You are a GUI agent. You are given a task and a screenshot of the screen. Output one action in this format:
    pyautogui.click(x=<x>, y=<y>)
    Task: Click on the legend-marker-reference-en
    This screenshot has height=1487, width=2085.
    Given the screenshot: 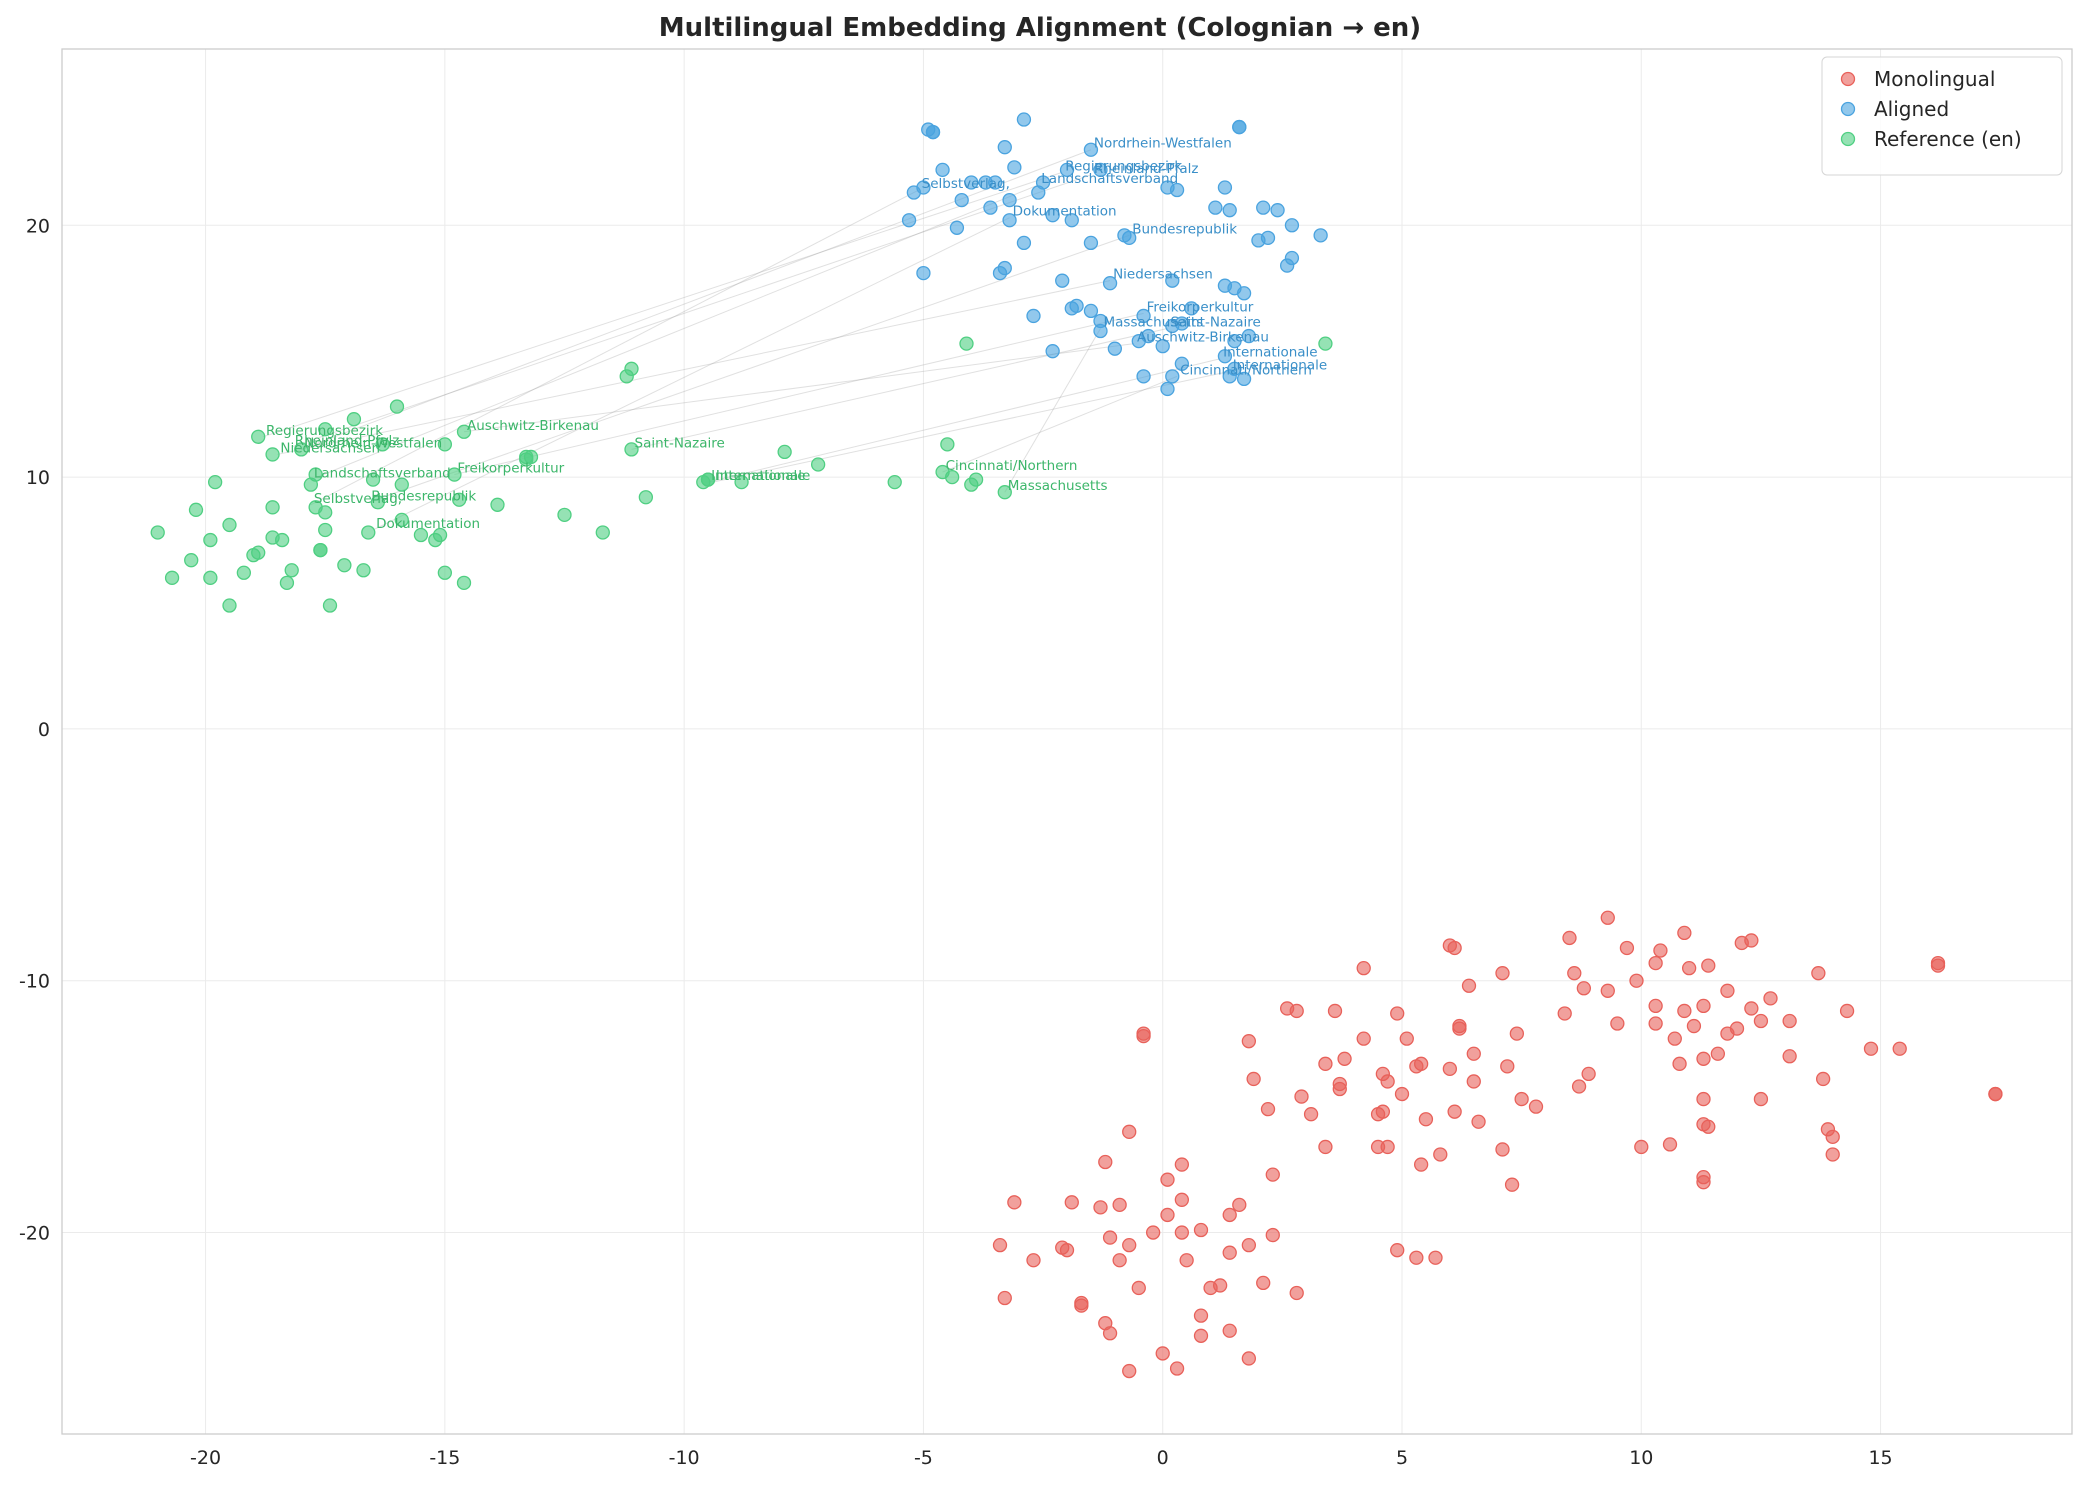 What is the action you would take?
    pyautogui.click(x=1848, y=139)
    